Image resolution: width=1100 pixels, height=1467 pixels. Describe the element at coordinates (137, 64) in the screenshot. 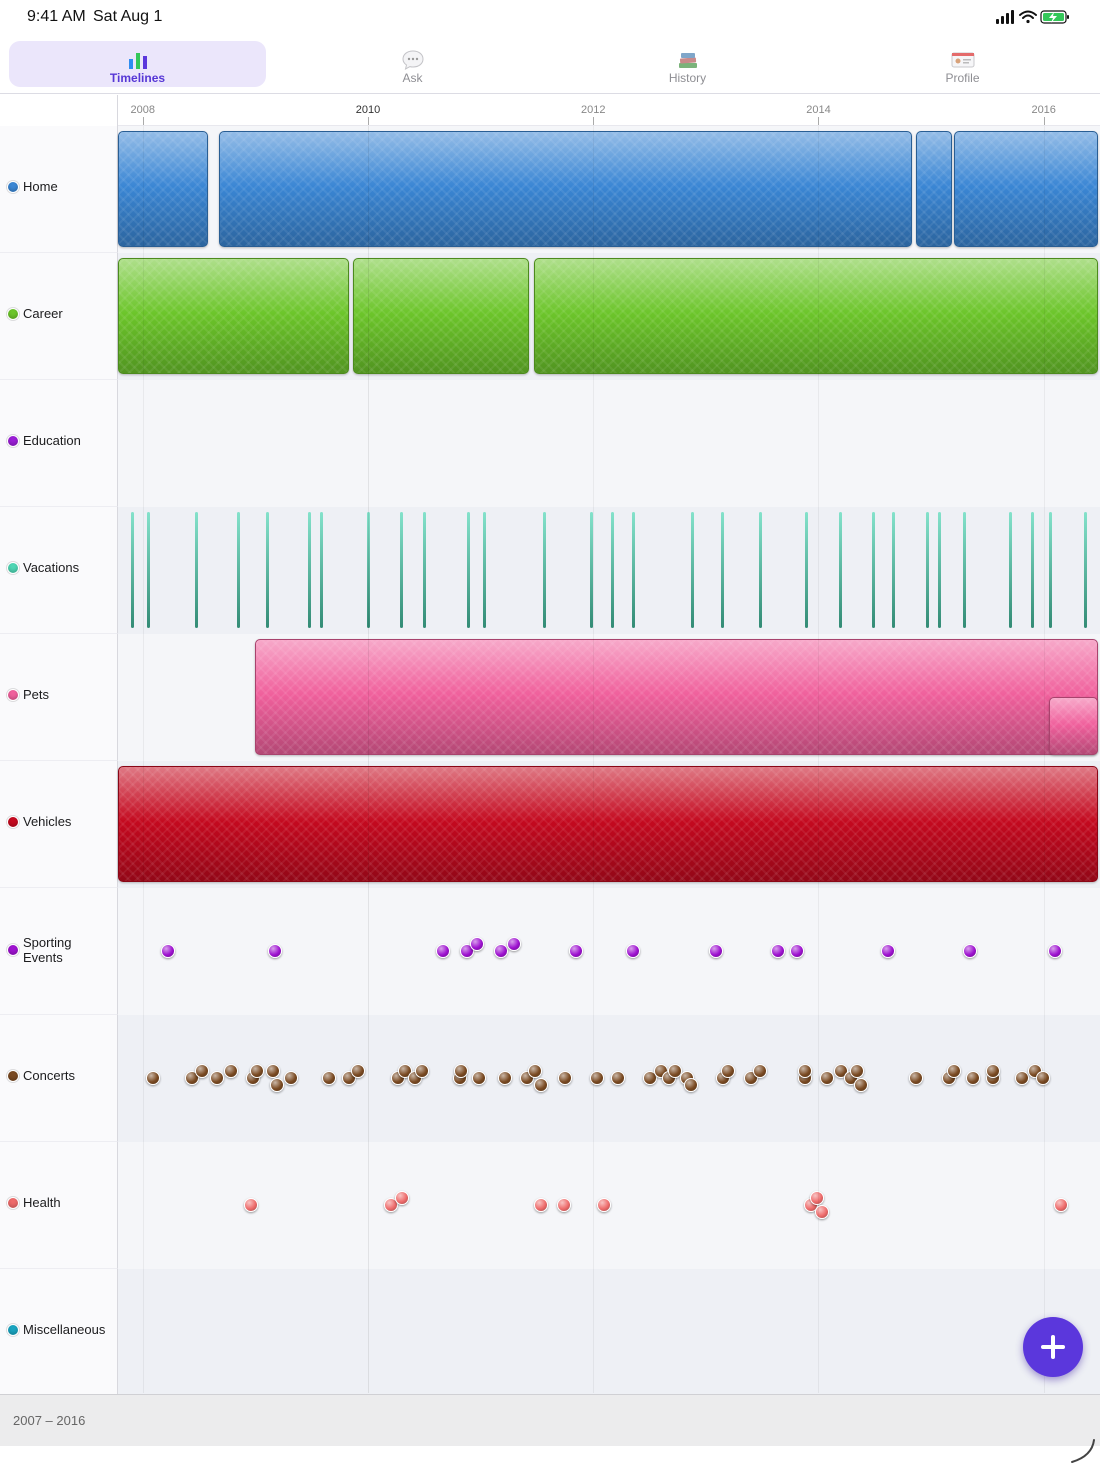

I see `tab-timelines: Timelines` at that location.